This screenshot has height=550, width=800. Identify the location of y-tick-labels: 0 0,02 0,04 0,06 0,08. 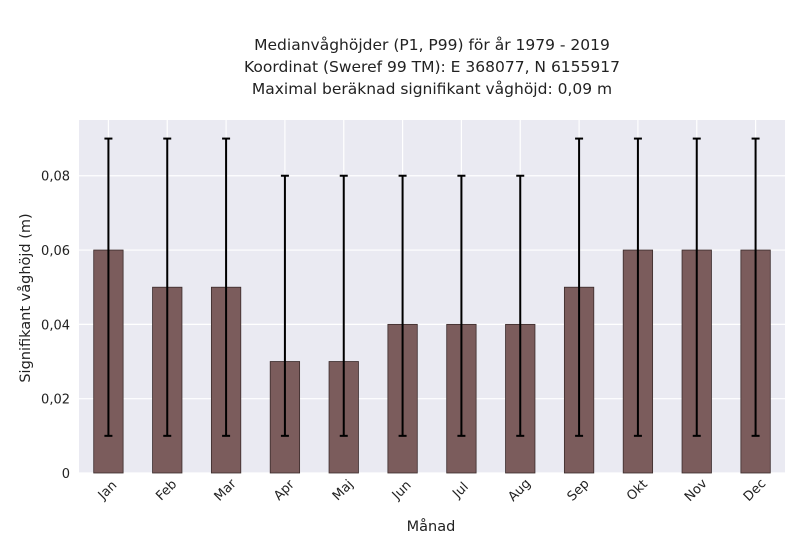
(55, 326).